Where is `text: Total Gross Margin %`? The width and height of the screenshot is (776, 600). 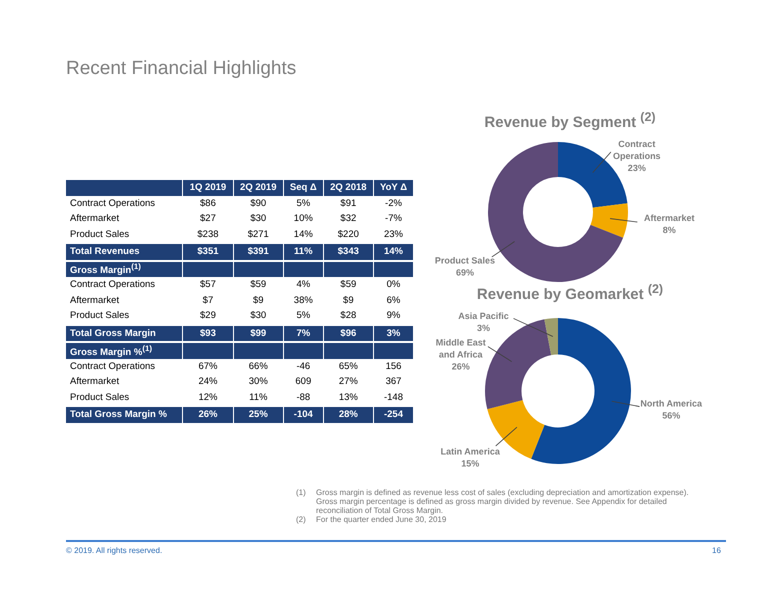 text: Total Gross Margin % is located at coordinates (124, 414).